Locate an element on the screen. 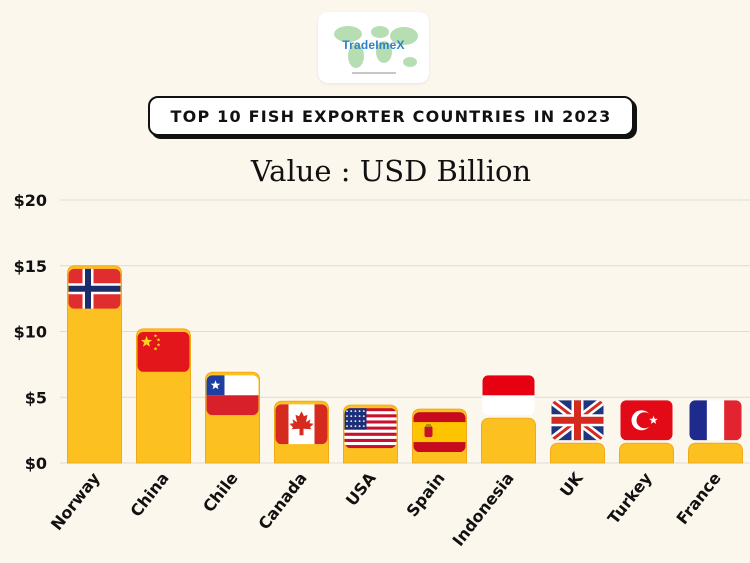  x-tick-label: France is located at coordinates (699, 498).